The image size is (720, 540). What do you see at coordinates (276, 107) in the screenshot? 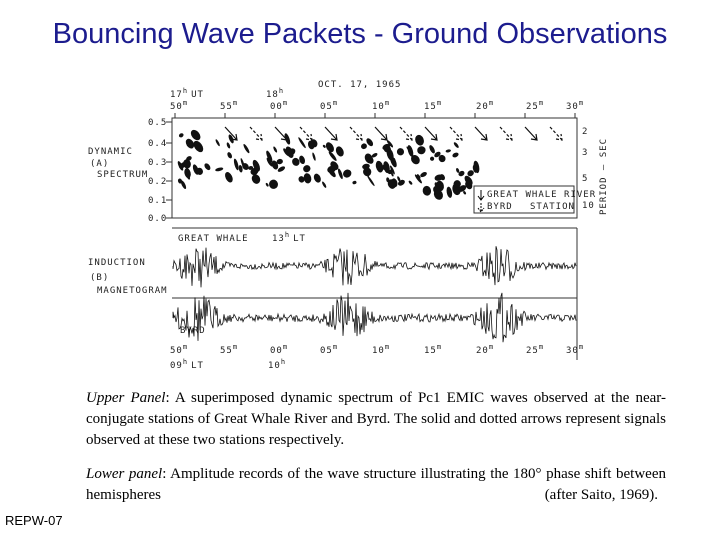
I see `minute: 00` at bounding box center [276, 107].